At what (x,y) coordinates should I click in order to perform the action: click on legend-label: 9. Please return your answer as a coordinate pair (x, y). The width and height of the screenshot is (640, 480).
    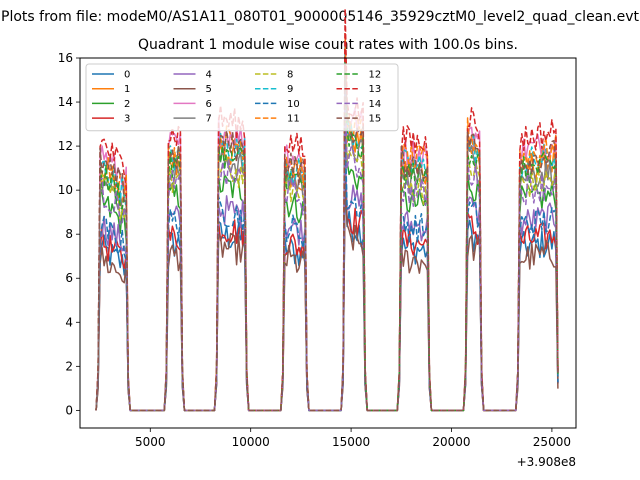
    Looking at the image, I should click on (290, 89).